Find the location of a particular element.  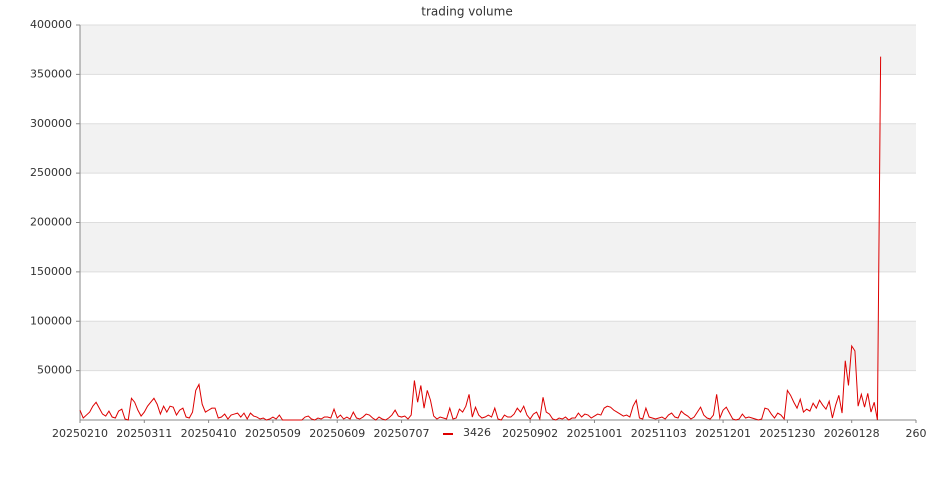

legend-label: 3426 is located at coordinates (477, 432).